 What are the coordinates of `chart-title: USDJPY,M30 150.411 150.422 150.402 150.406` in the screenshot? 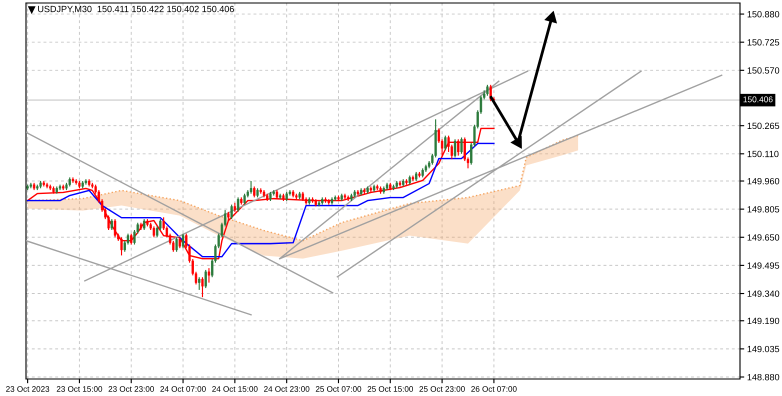 It's located at (136, 10).